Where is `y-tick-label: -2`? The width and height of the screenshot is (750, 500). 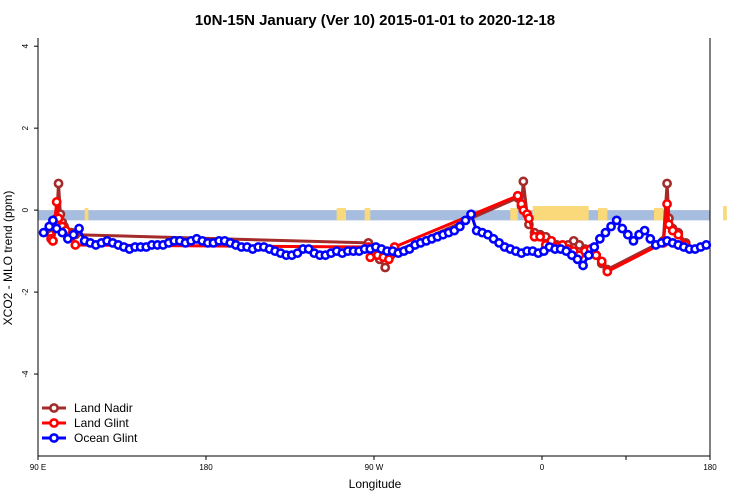 y-tick-label: -2 is located at coordinates (25, 292).